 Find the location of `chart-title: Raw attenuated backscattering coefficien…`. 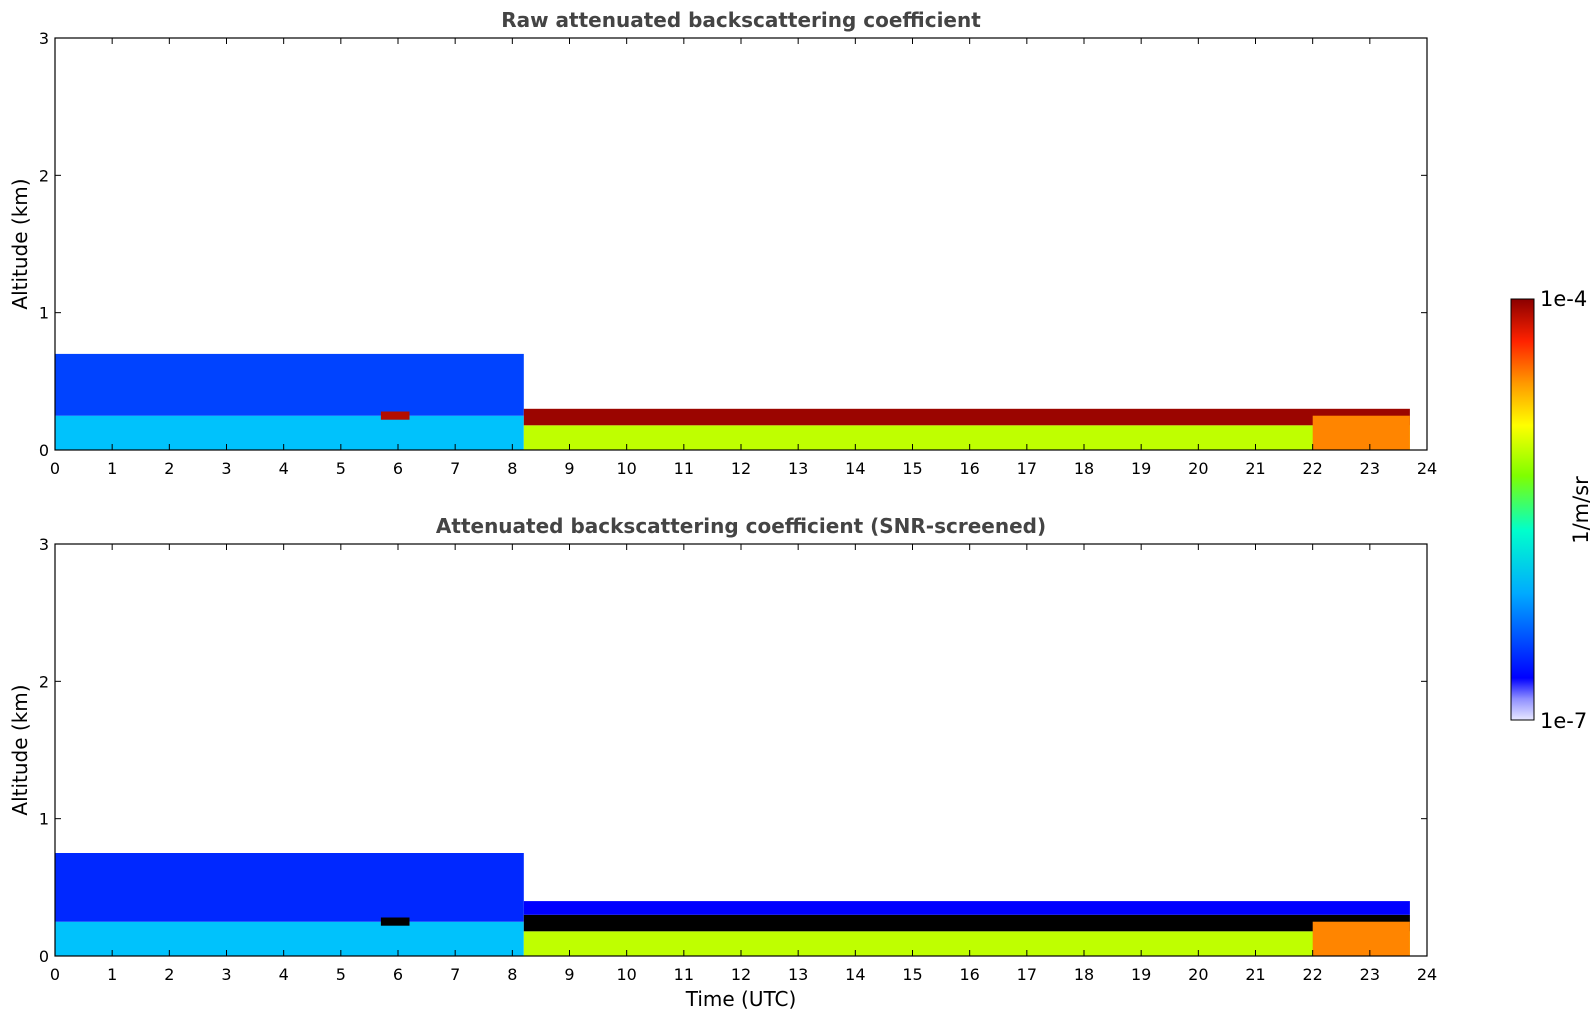

chart-title: Raw attenuated backscattering coefficien… is located at coordinates (741, 20).